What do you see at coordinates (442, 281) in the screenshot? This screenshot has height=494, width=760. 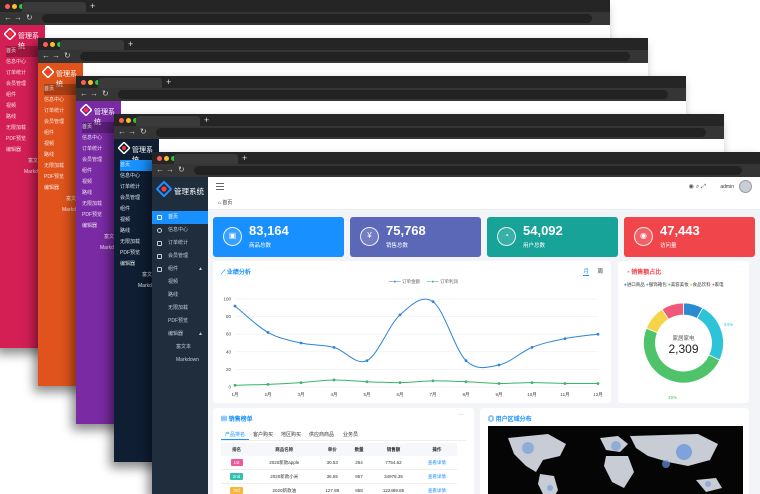 I see `legend-item: ━●━ 订单利润` at bounding box center [442, 281].